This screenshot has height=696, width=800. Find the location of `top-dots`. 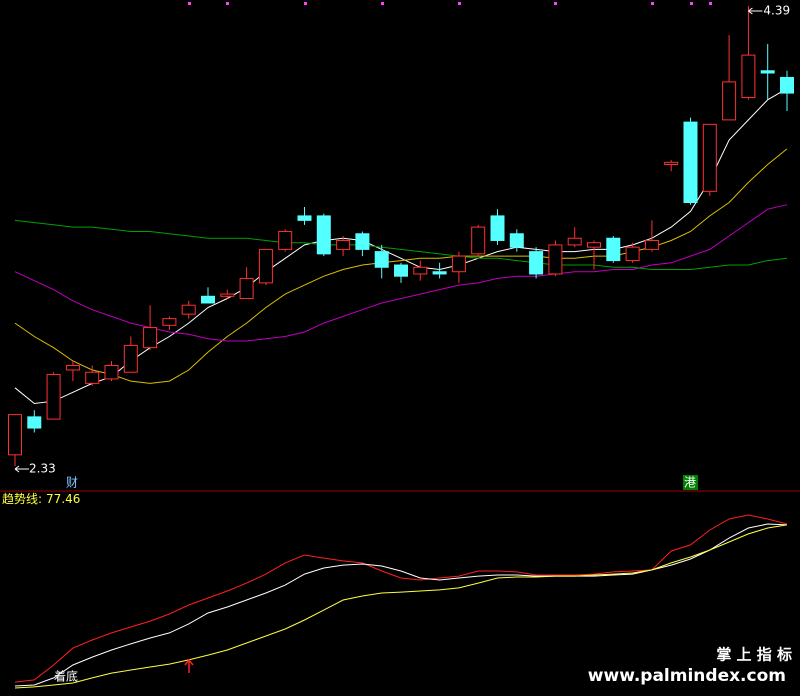

top-dots is located at coordinates (450, 3).